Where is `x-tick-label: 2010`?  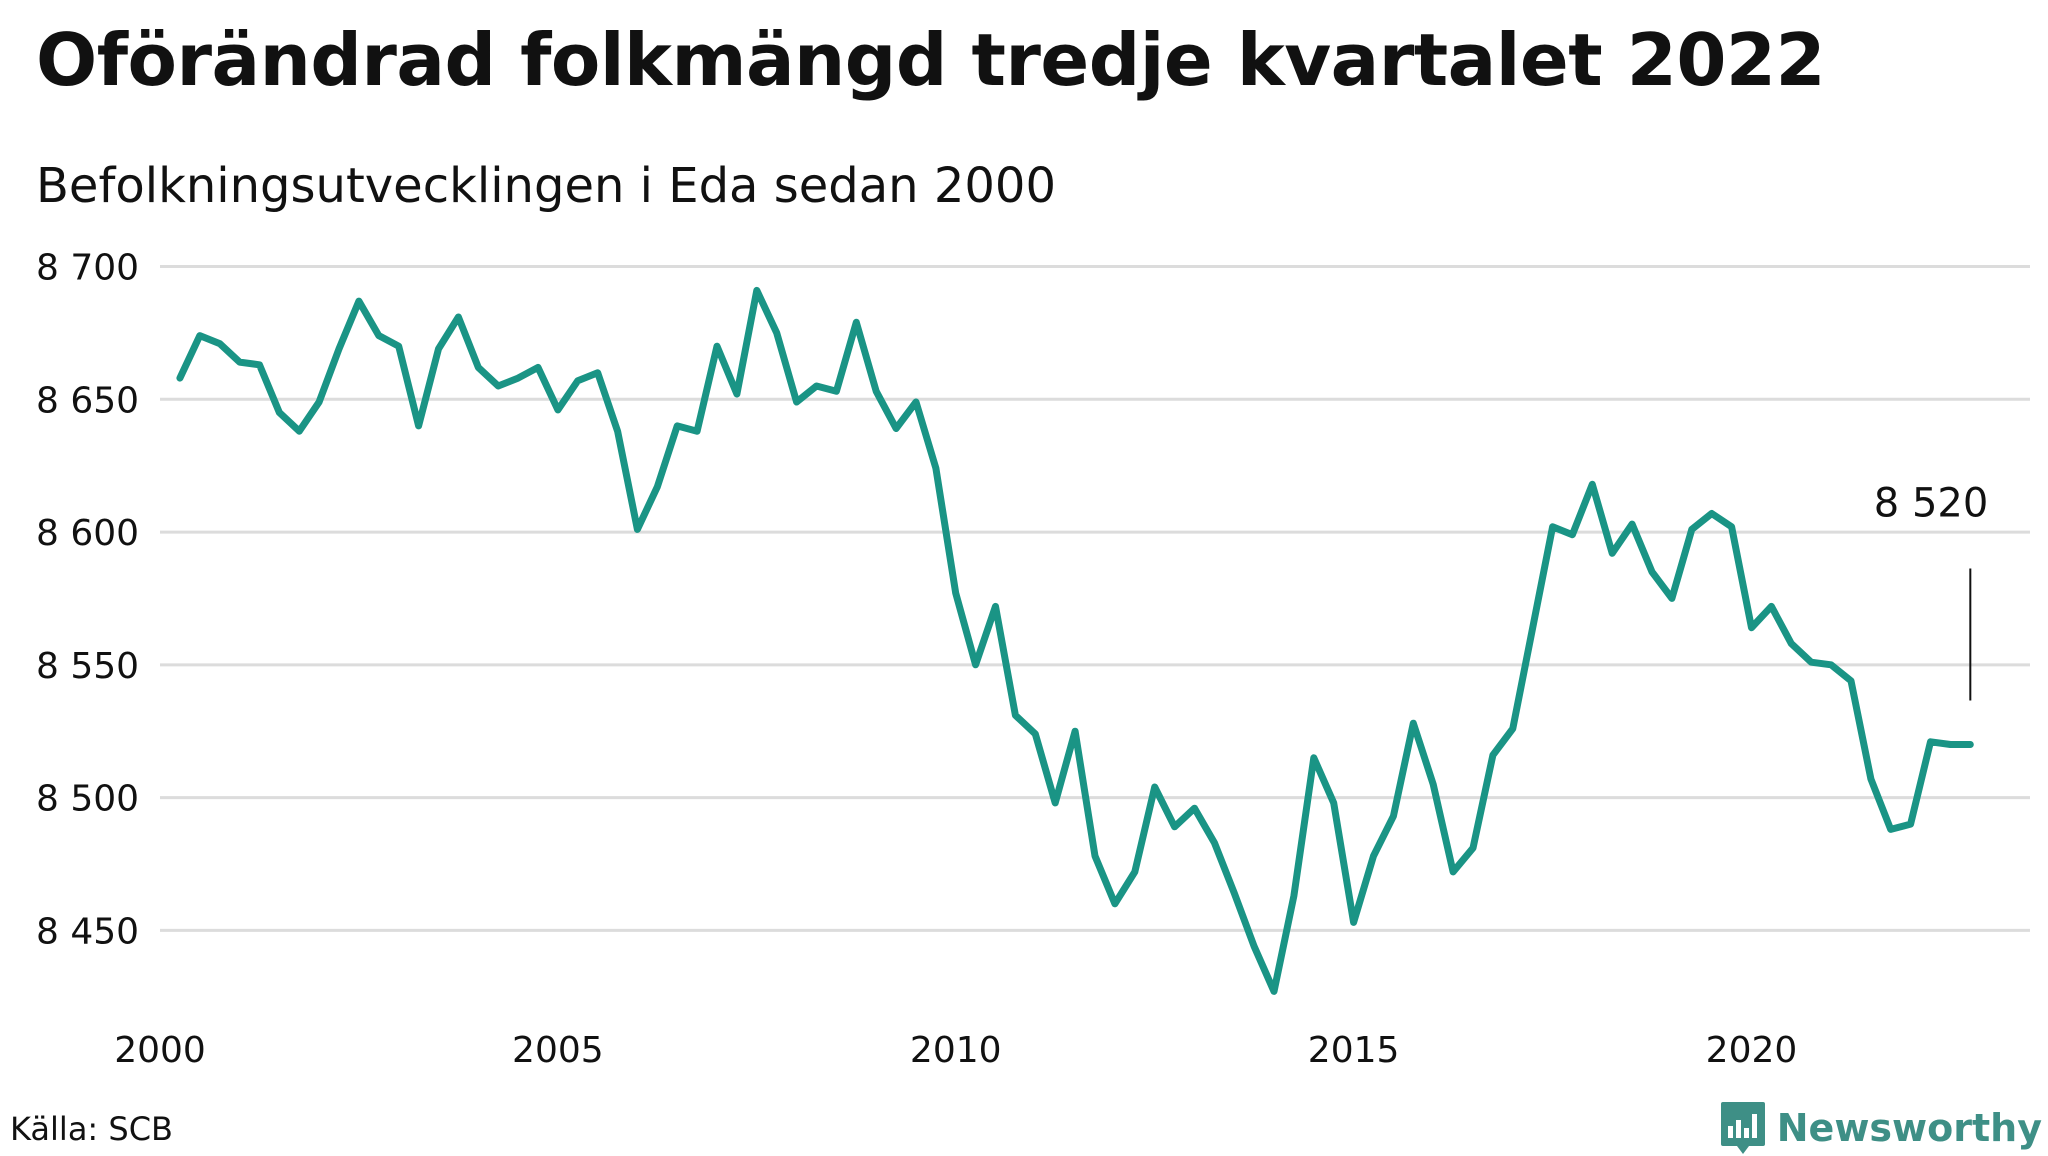 x-tick-label: 2010 is located at coordinates (956, 1050).